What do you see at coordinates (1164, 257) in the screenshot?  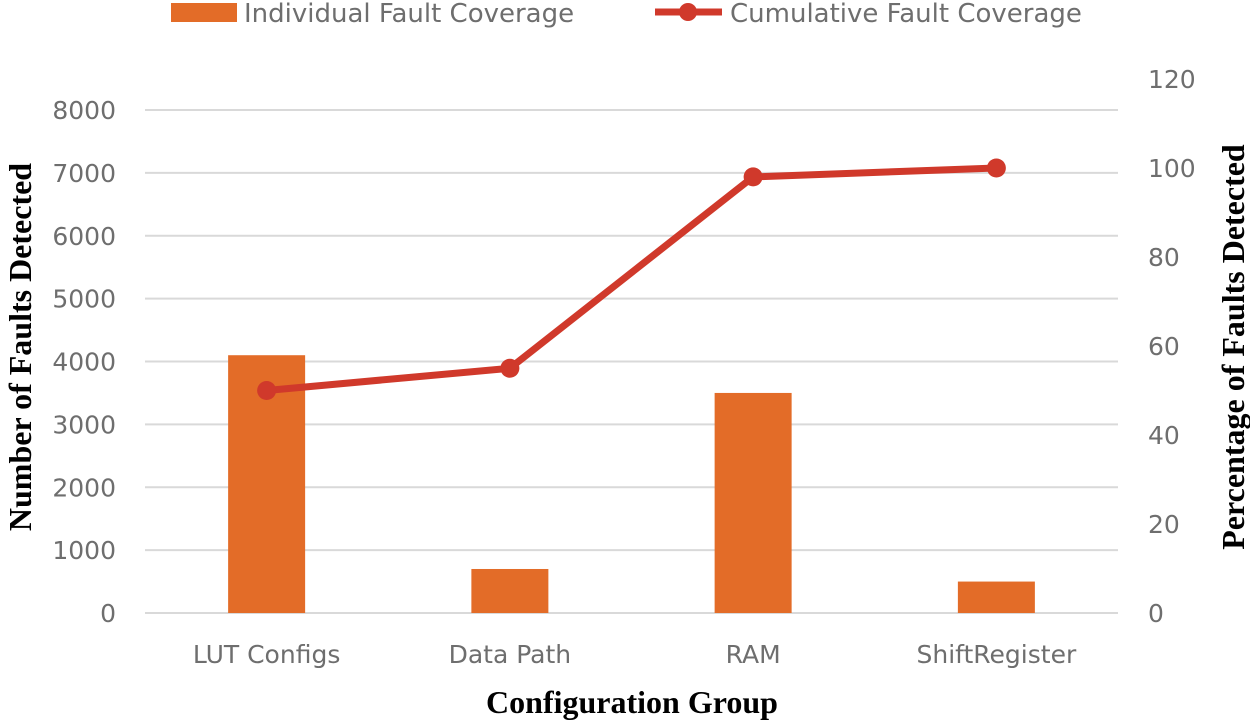 I see `y2-tick-label: 80` at bounding box center [1164, 257].